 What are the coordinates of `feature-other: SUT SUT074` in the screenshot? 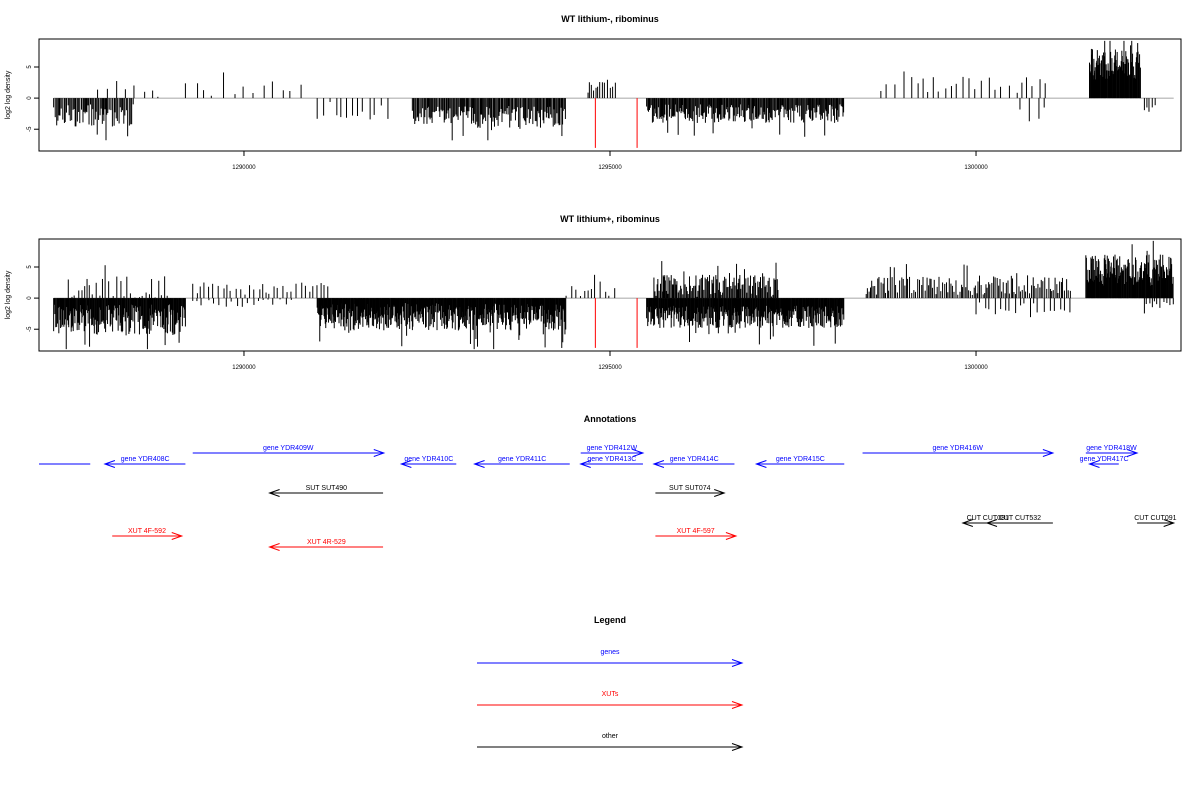 It's located at (690, 491).